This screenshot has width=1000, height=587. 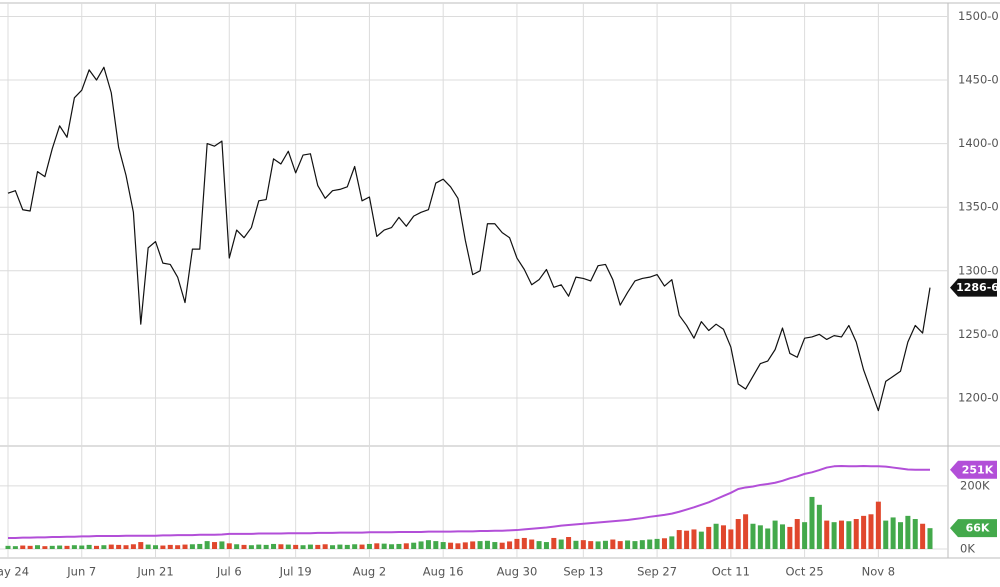 What do you see at coordinates (154, 572) in the screenshot?
I see `x-tick-label: Jun 21` at bounding box center [154, 572].